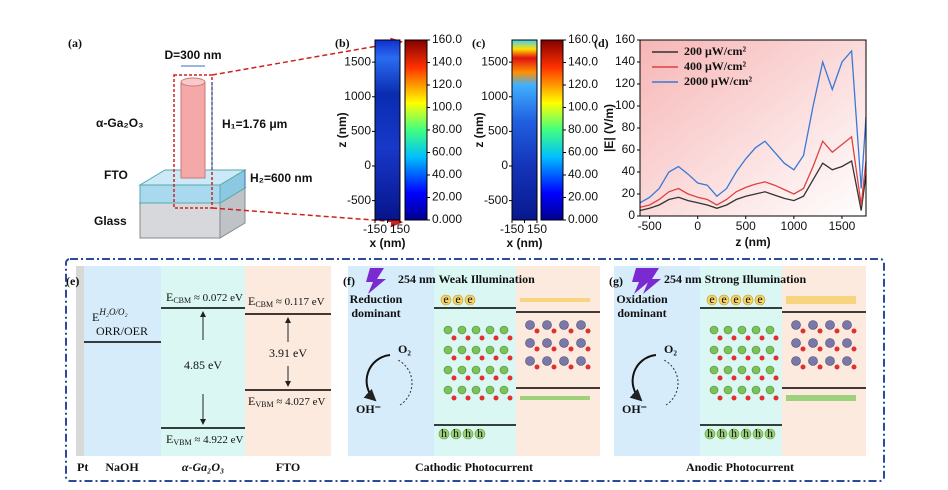 The height and width of the screenshot is (490, 948). Describe the element at coordinates (583, 84) in the screenshot. I see `colorbar-tick-label: 120.0` at that location.